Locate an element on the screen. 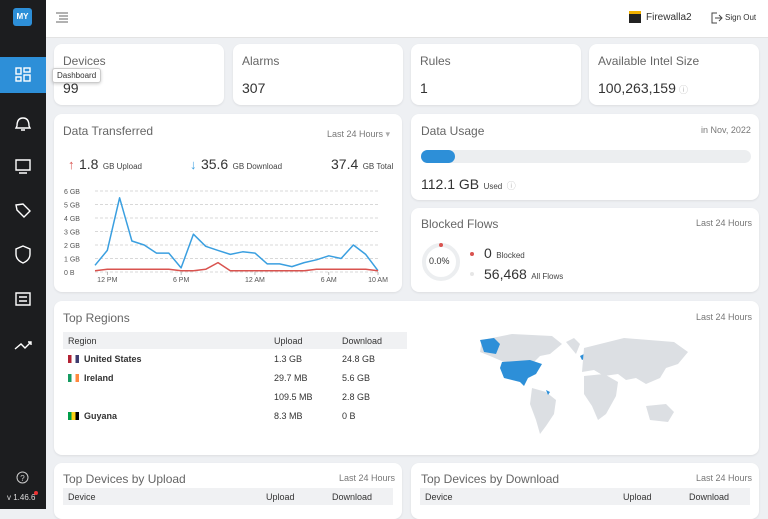  icon-alarm is located at coordinates (23, 124).